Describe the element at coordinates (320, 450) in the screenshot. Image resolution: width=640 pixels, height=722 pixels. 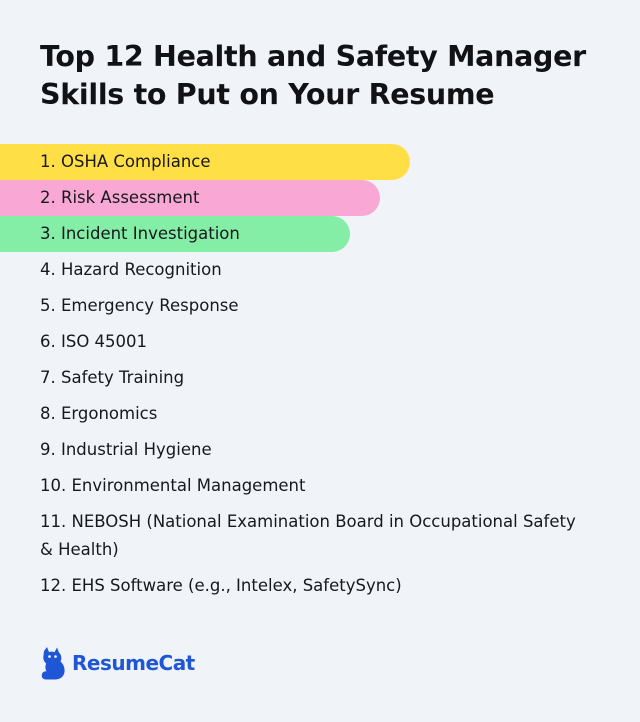
I see `skill-item-industrial-hygiene: 9. Industrial Hygiene` at that location.